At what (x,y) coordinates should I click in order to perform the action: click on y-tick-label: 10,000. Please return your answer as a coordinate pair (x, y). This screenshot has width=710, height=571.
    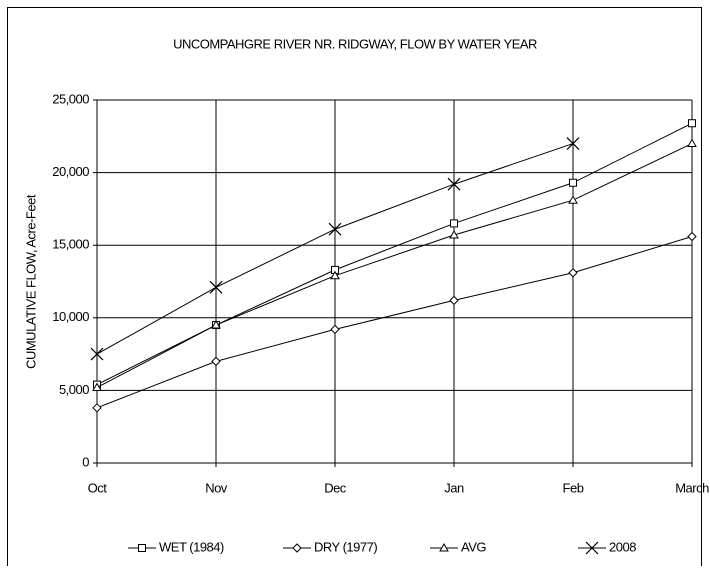
    Looking at the image, I should click on (70, 316).